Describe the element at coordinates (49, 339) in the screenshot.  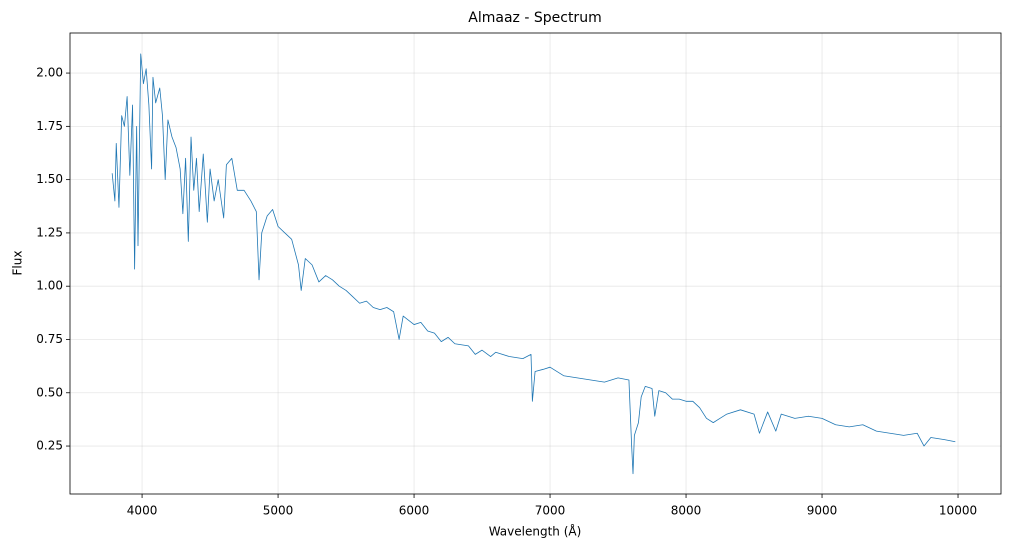
I see `y-tick-label: 0.75` at that location.